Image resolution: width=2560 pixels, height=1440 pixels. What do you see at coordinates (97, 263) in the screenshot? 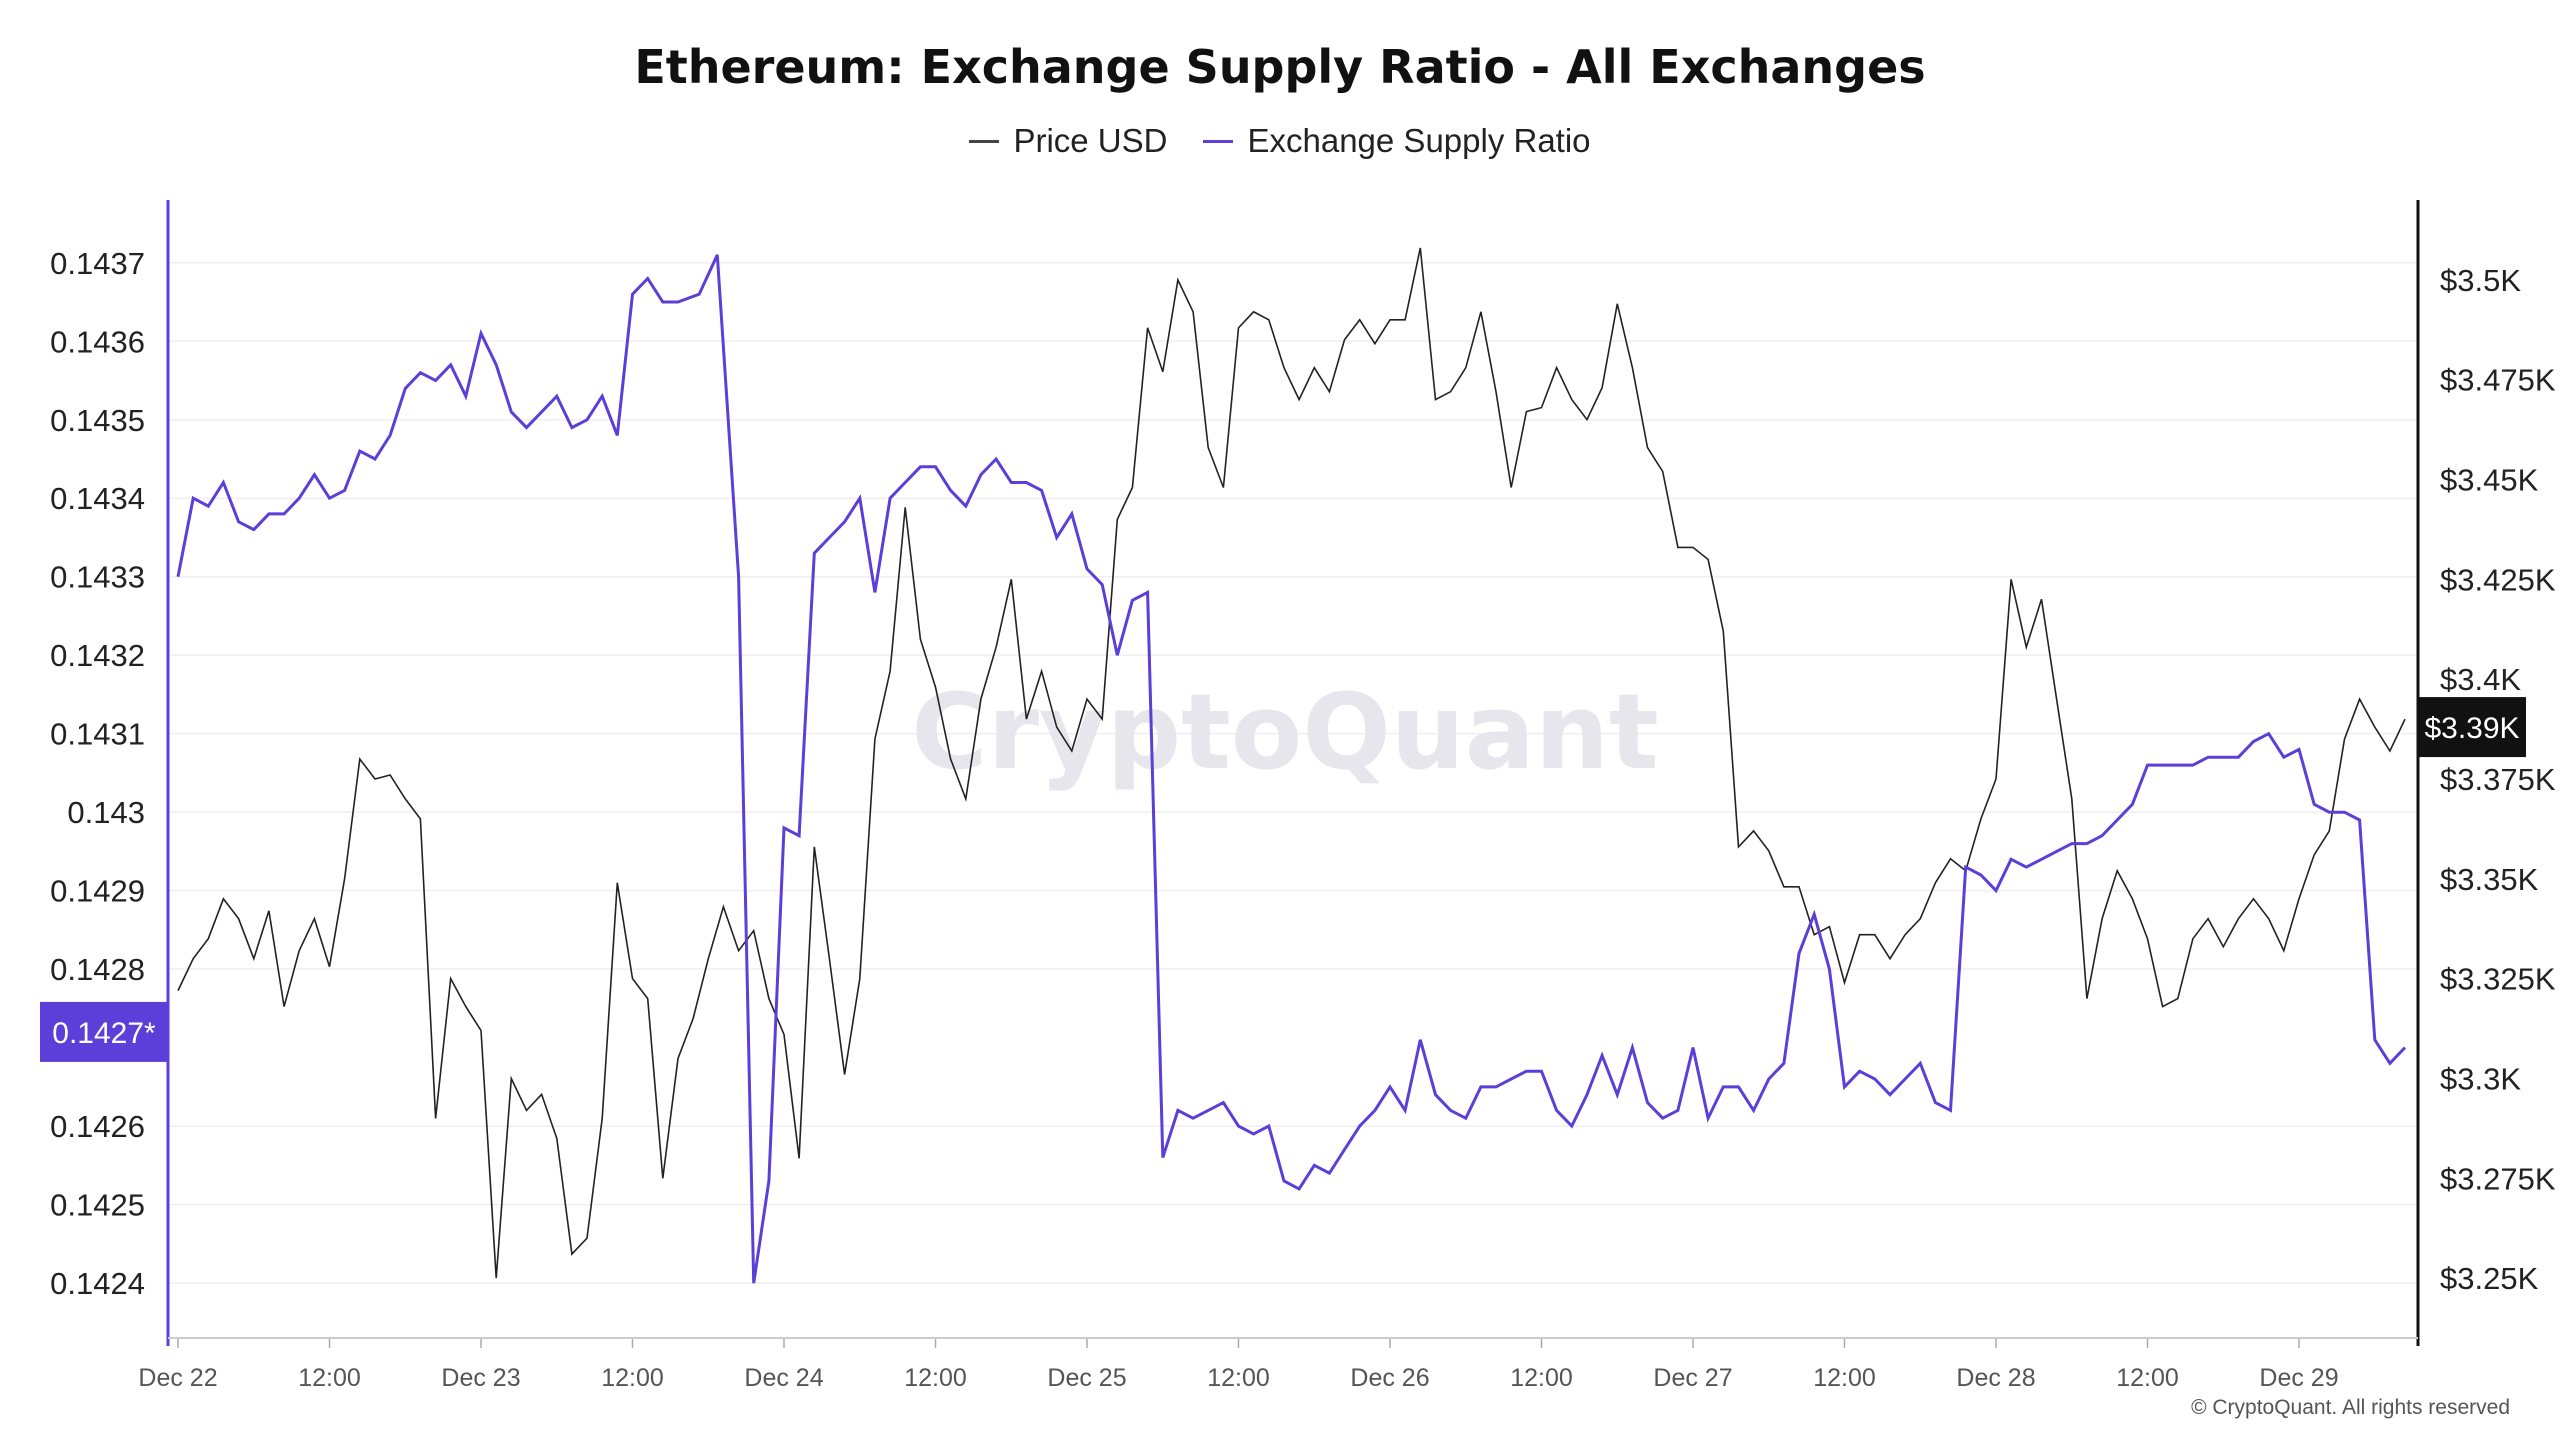
I see `left-tick-label: 0.1437` at bounding box center [97, 263].